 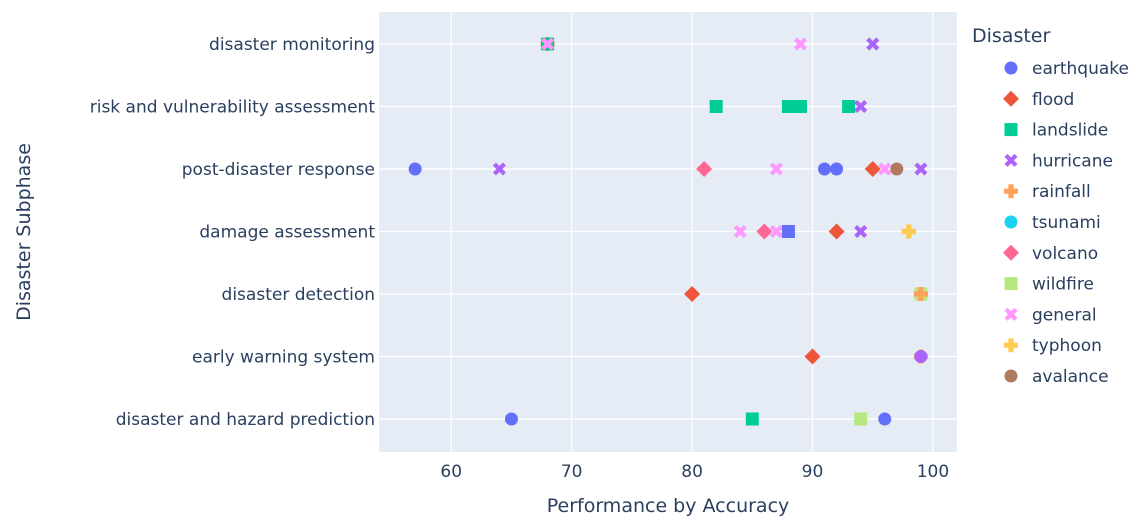 What do you see at coordinates (1072, 161) in the screenshot?
I see `legend-label-hurricane: hurricane` at bounding box center [1072, 161].